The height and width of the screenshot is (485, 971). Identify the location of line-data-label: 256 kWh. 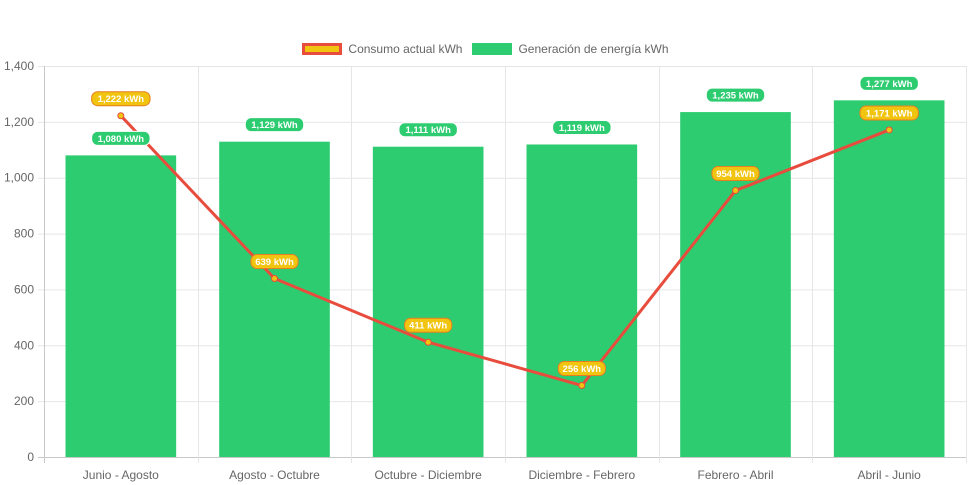
(581, 369).